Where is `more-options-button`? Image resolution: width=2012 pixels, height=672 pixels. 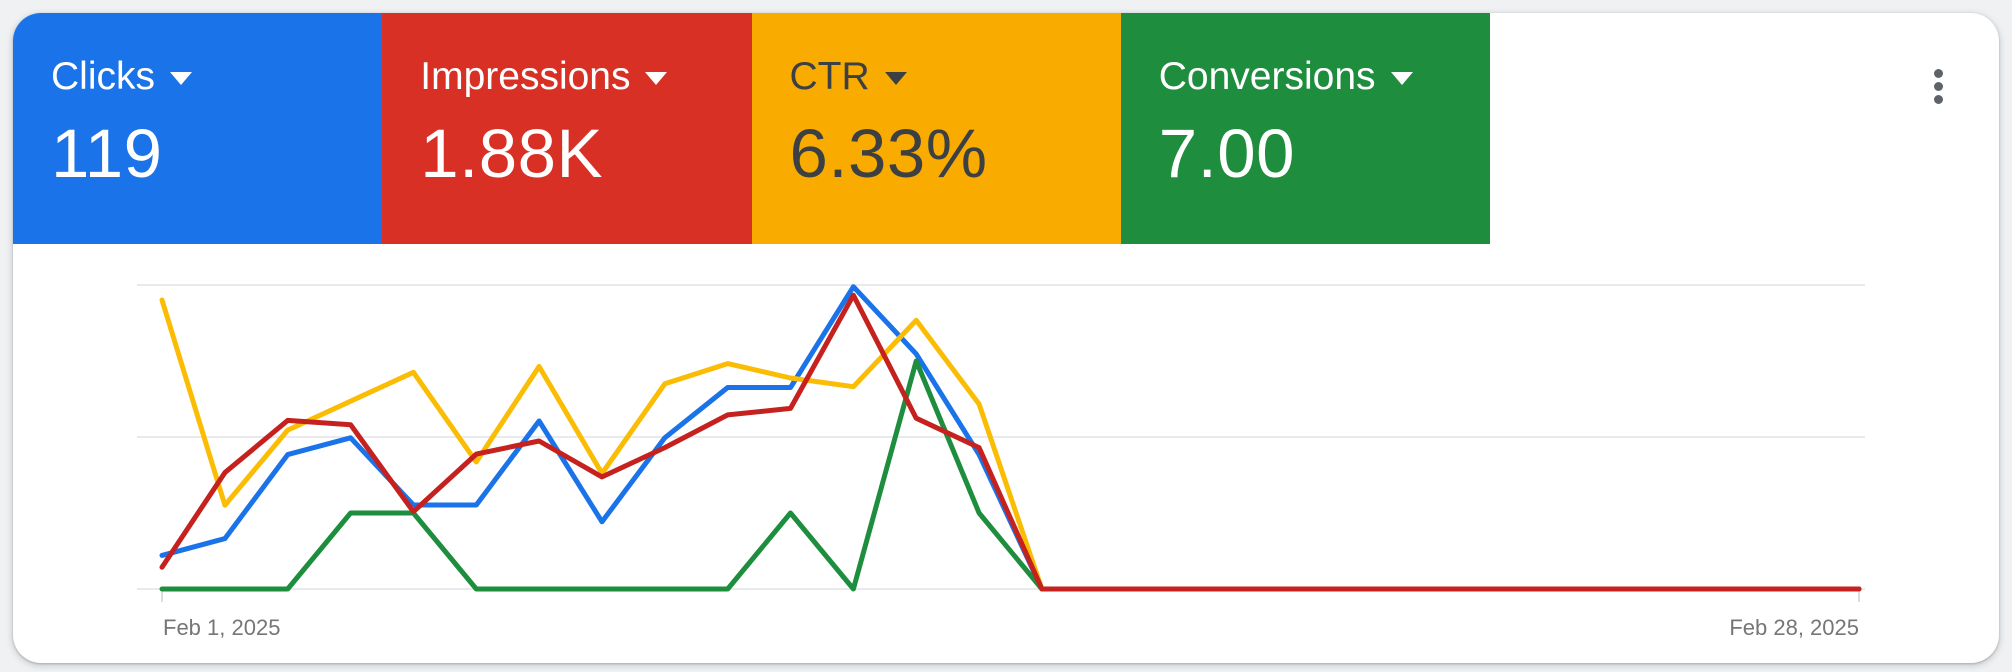 more-options-button is located at coordinates (1938, 86).